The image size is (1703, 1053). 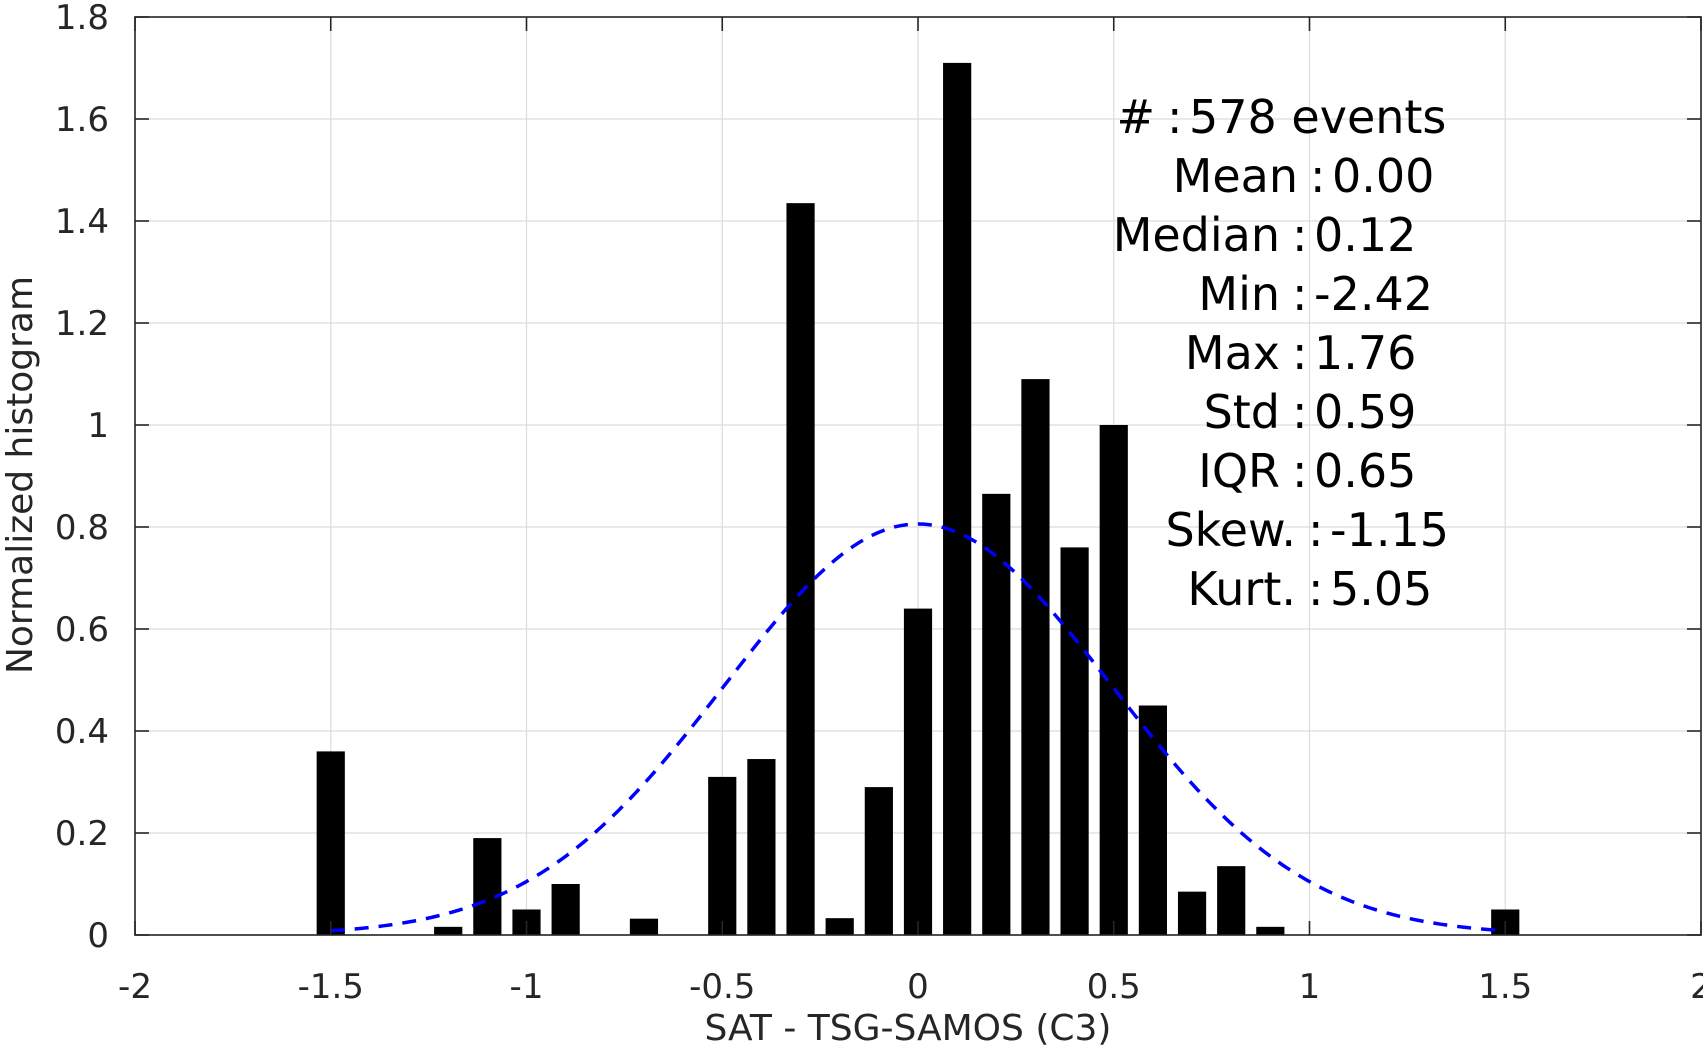 I want to click on stat-colon-5: :, so click(x=1300, y=412).